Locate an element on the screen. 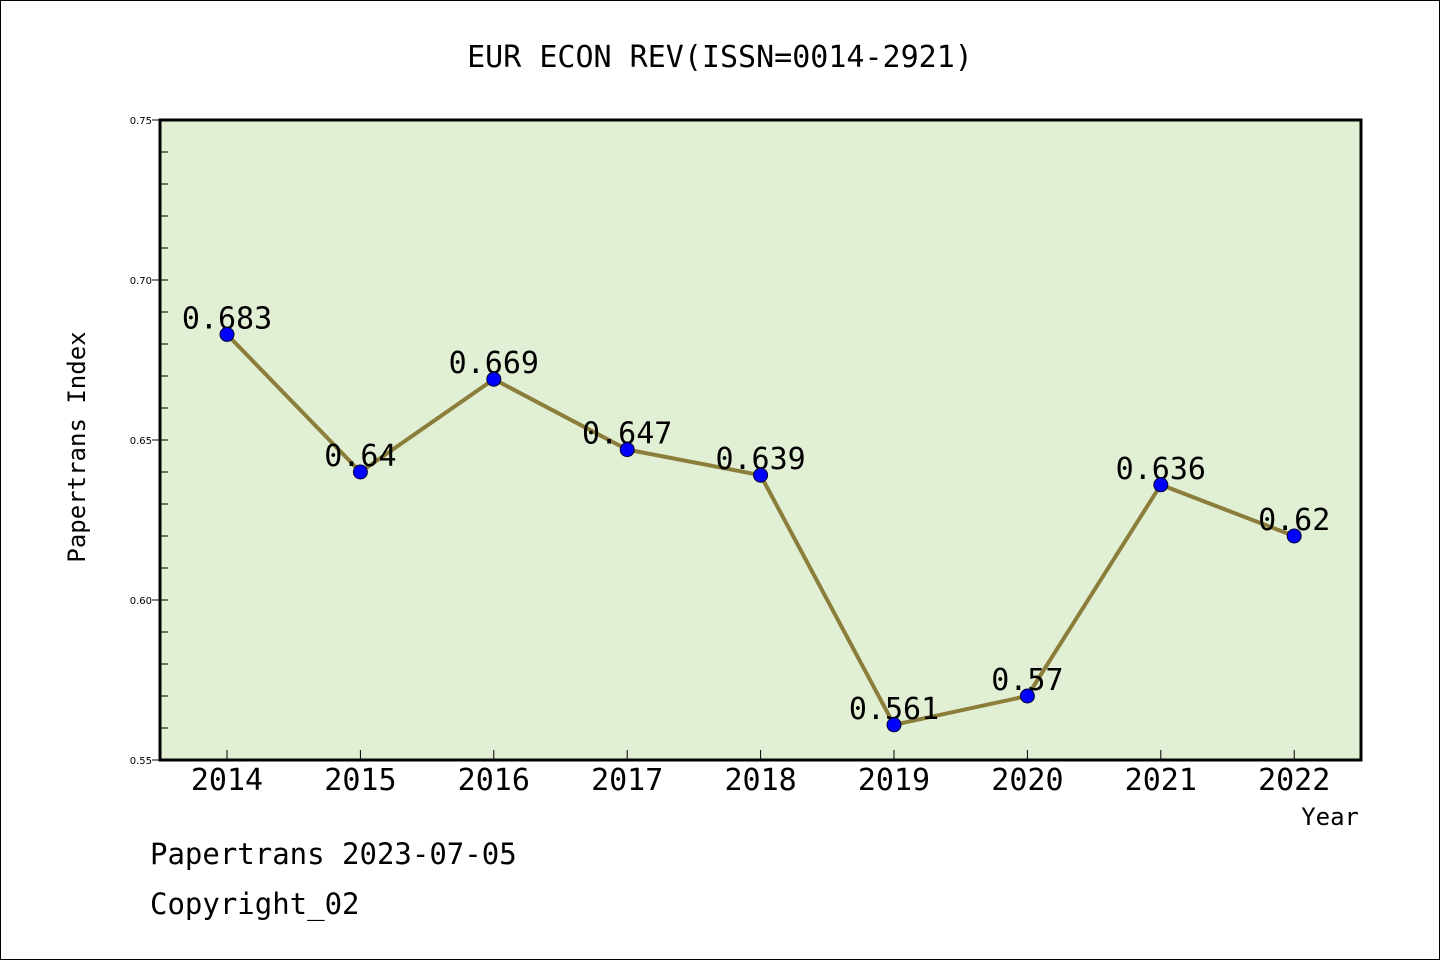 Image resolution: width=1440 pixels, height=960 pixels. chart-title: EUR ECON REV(ISSN=0014-2921) is located at coordinates (720, 57).